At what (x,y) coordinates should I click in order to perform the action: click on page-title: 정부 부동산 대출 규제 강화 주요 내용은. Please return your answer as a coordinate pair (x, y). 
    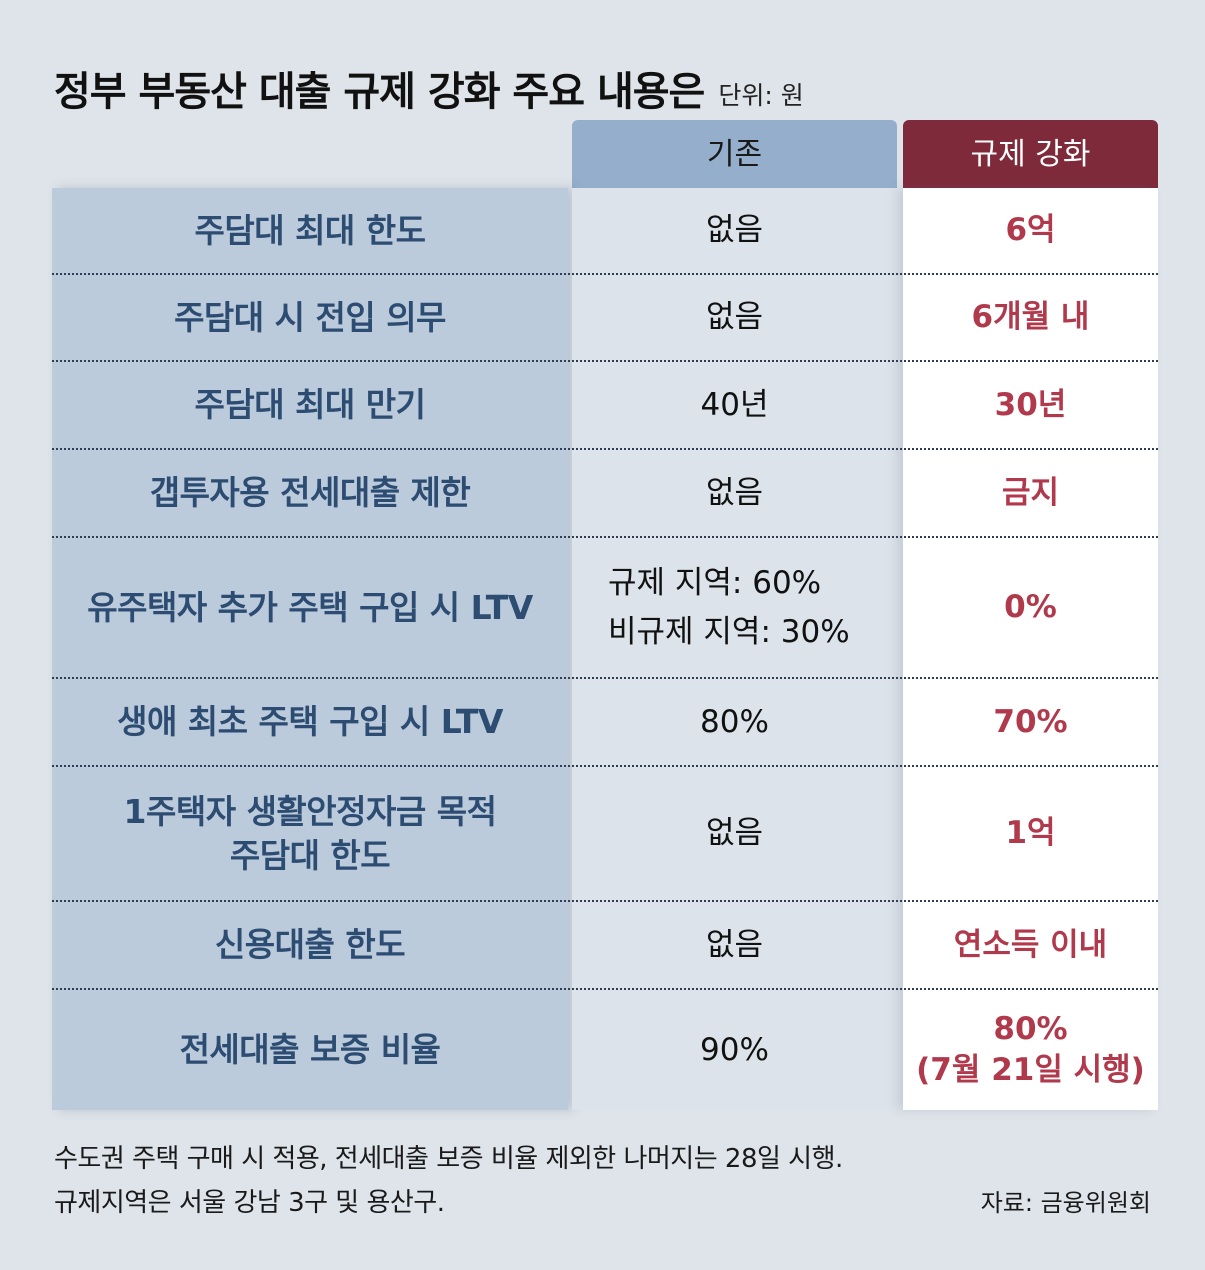
    Looking at the image, I should click on (379, 92).